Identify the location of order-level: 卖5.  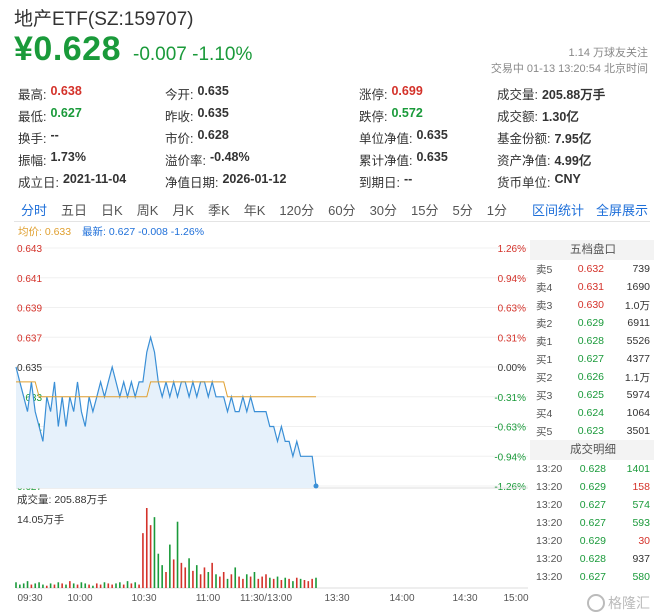
(544, 269).